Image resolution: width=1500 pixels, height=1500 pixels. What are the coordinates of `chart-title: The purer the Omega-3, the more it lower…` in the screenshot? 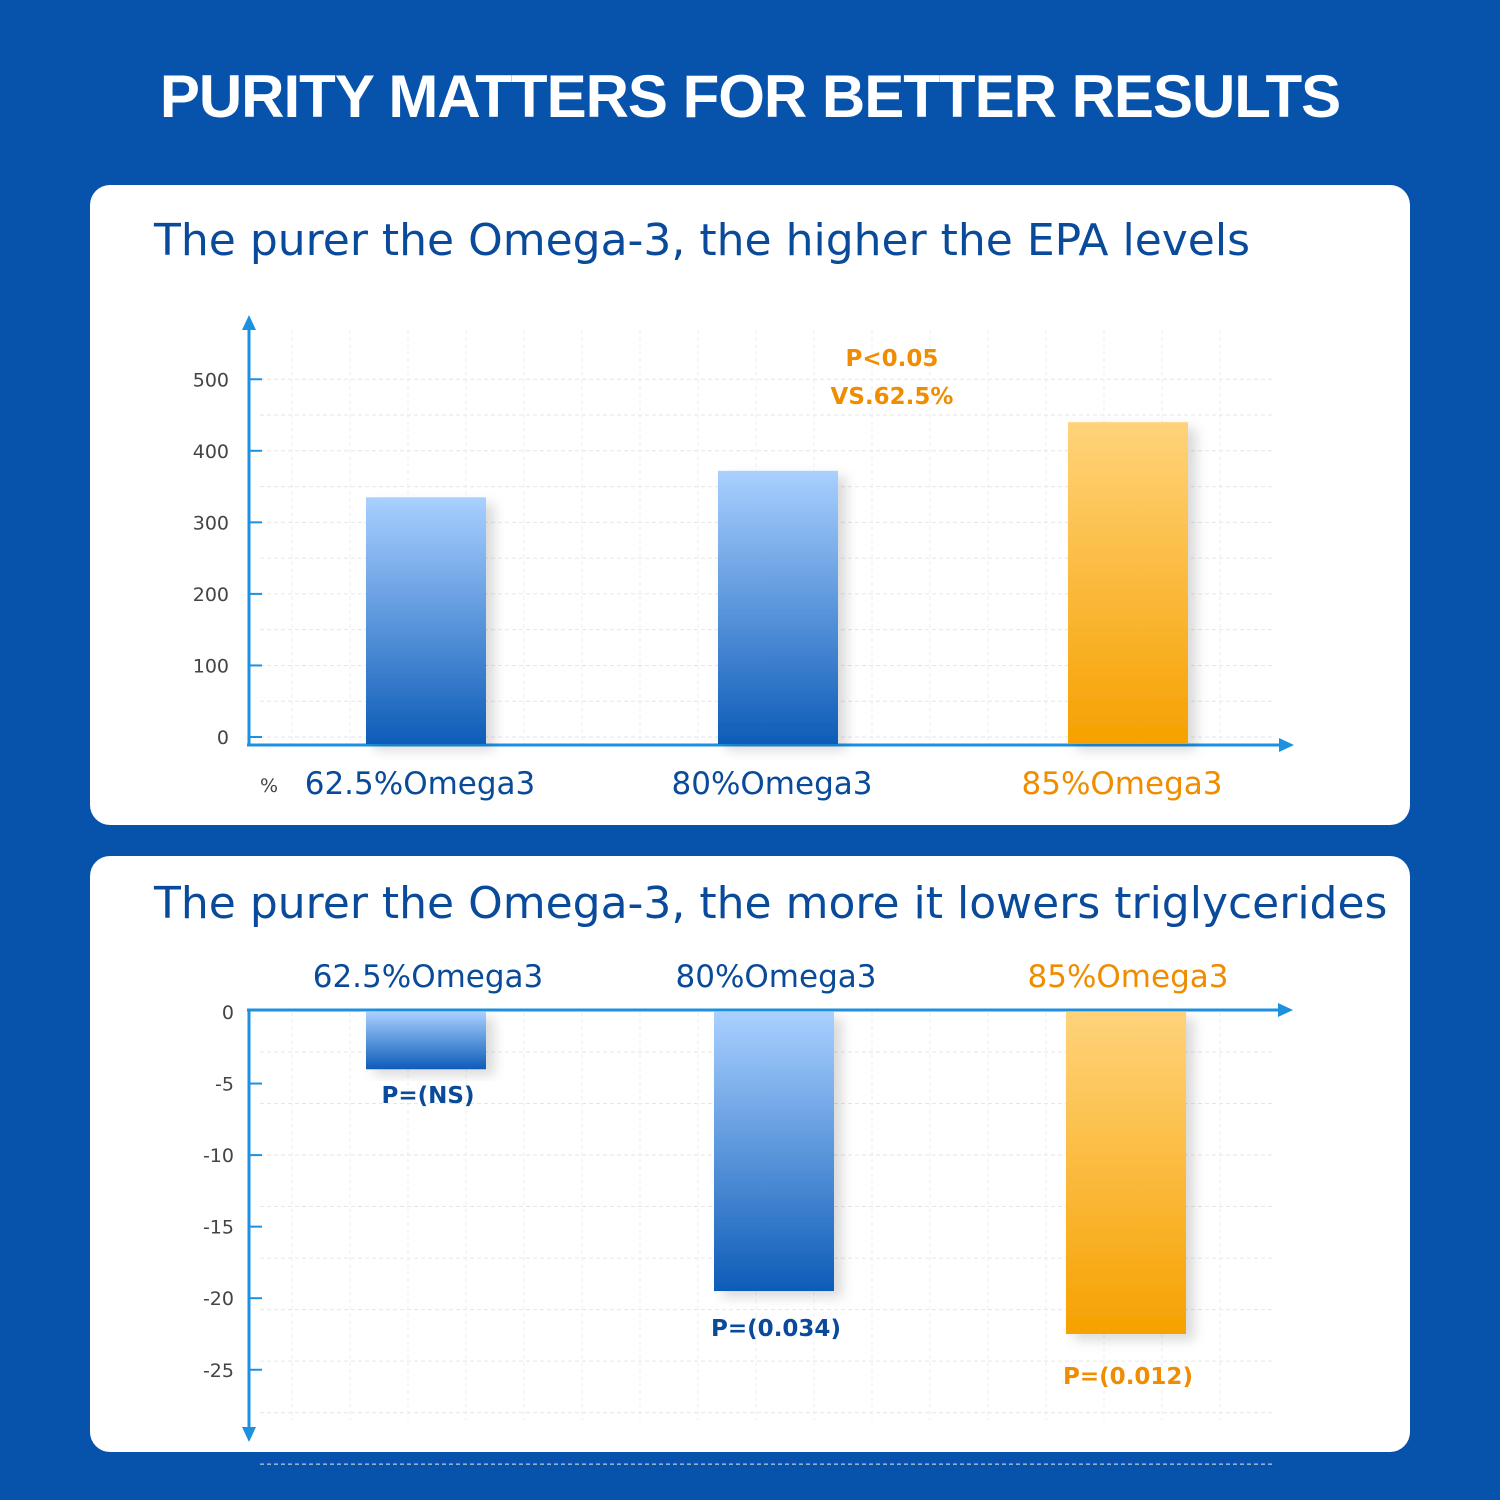 It's located at (771, 903).